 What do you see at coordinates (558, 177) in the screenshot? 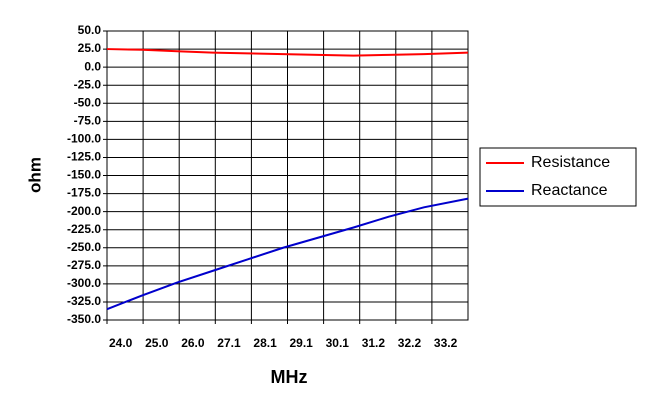
I see `legend-box` at bounding box center [558, 177].